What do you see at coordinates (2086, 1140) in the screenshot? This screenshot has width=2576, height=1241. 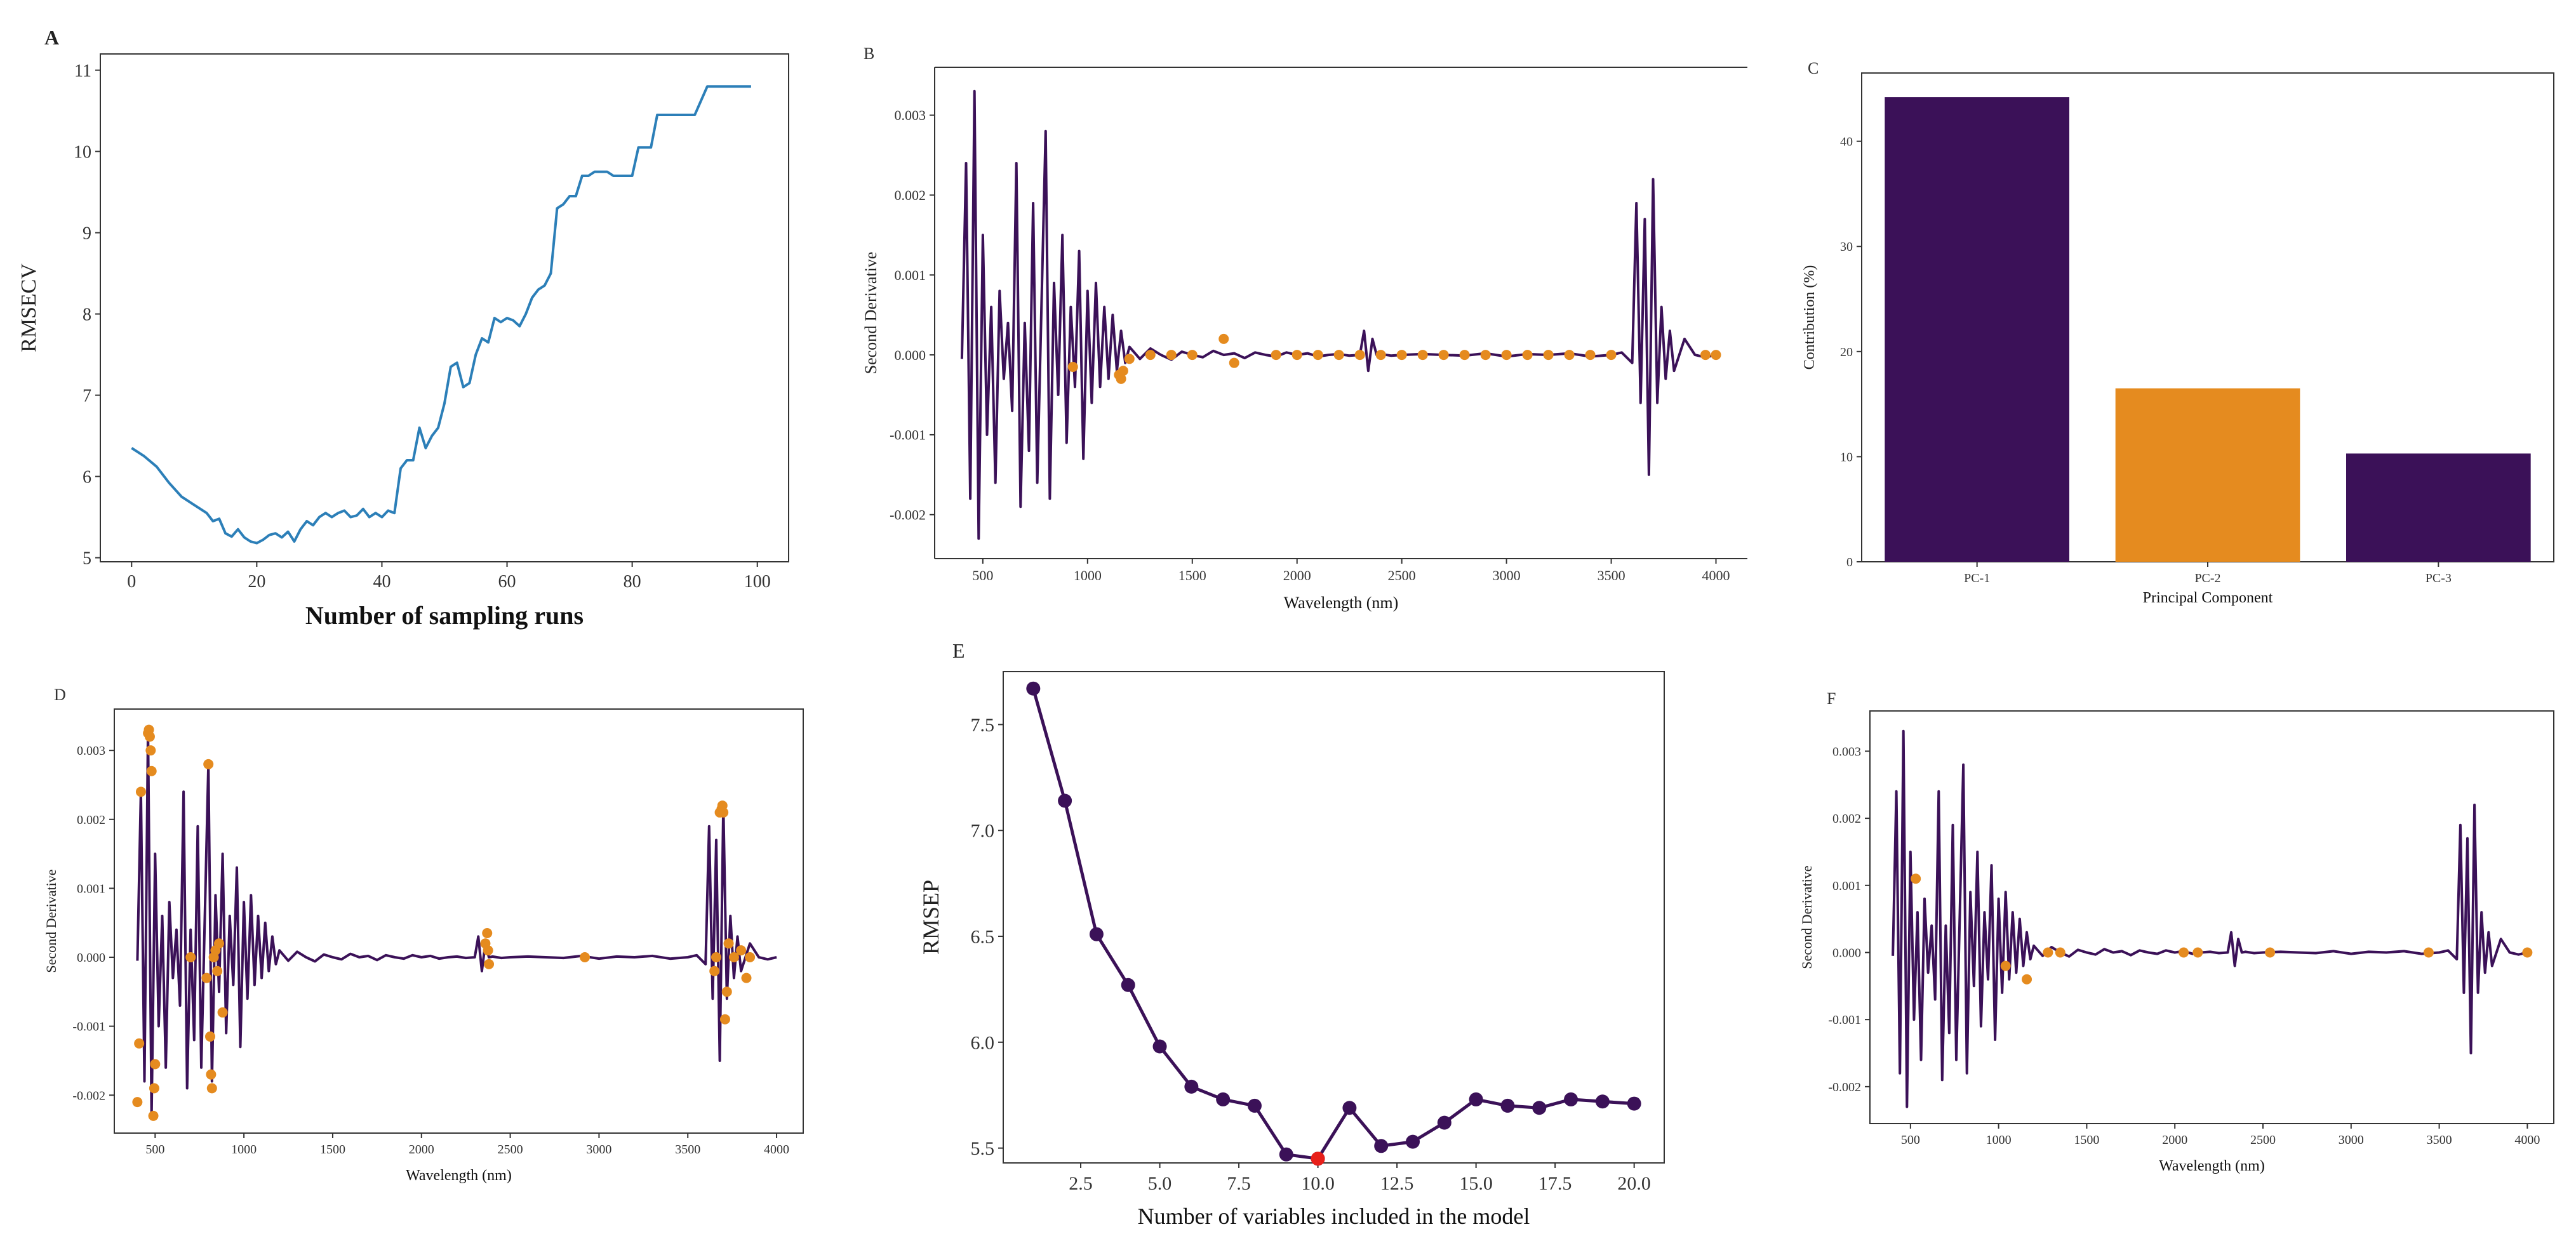 I see `panel-f-x-tick-label: 1500` at bounding box center [2086, 1140].